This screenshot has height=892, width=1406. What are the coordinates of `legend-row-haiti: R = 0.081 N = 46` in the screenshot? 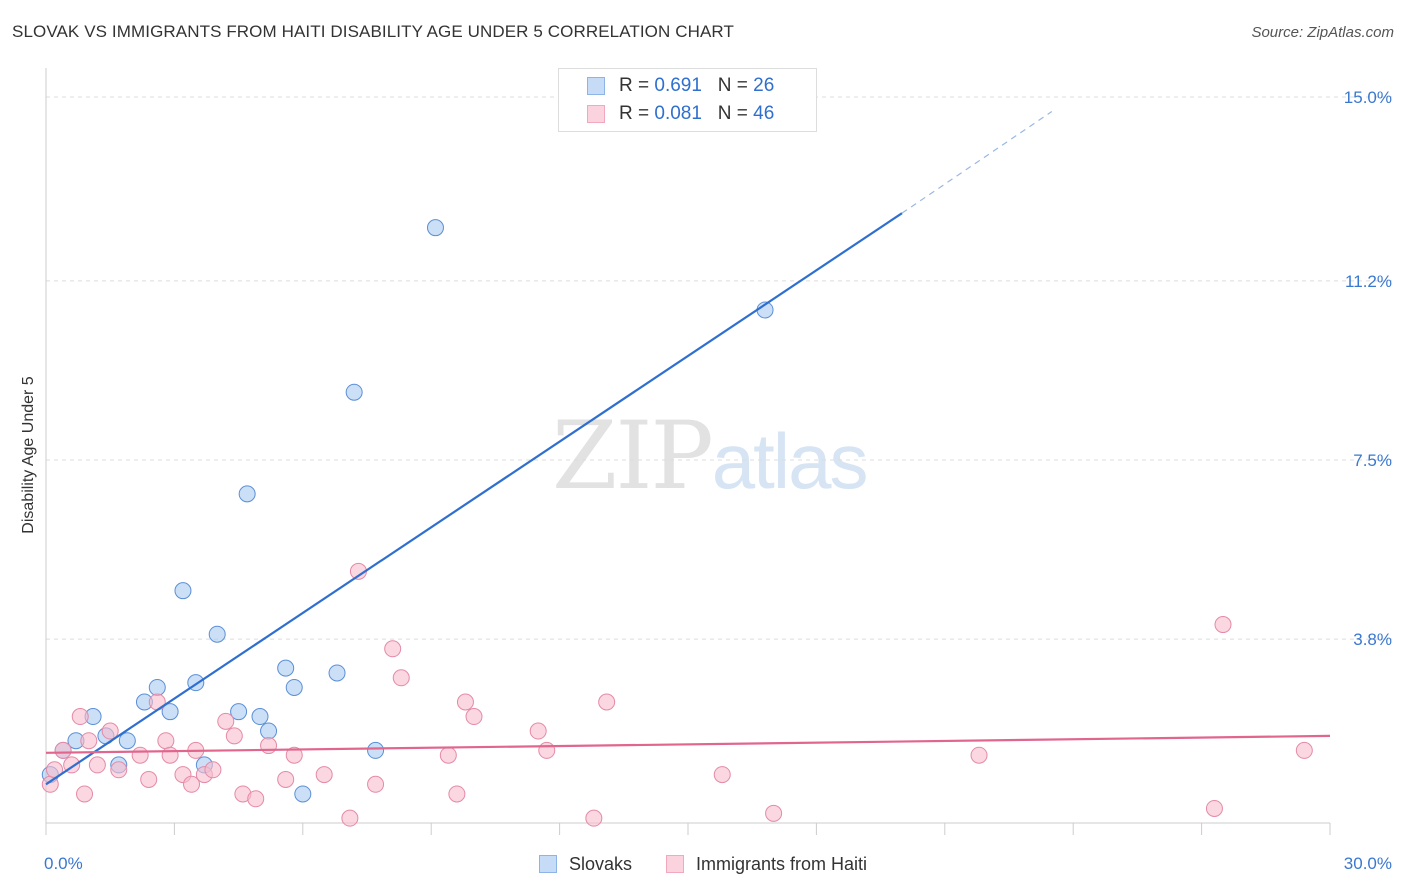 It's located at (680, 114).